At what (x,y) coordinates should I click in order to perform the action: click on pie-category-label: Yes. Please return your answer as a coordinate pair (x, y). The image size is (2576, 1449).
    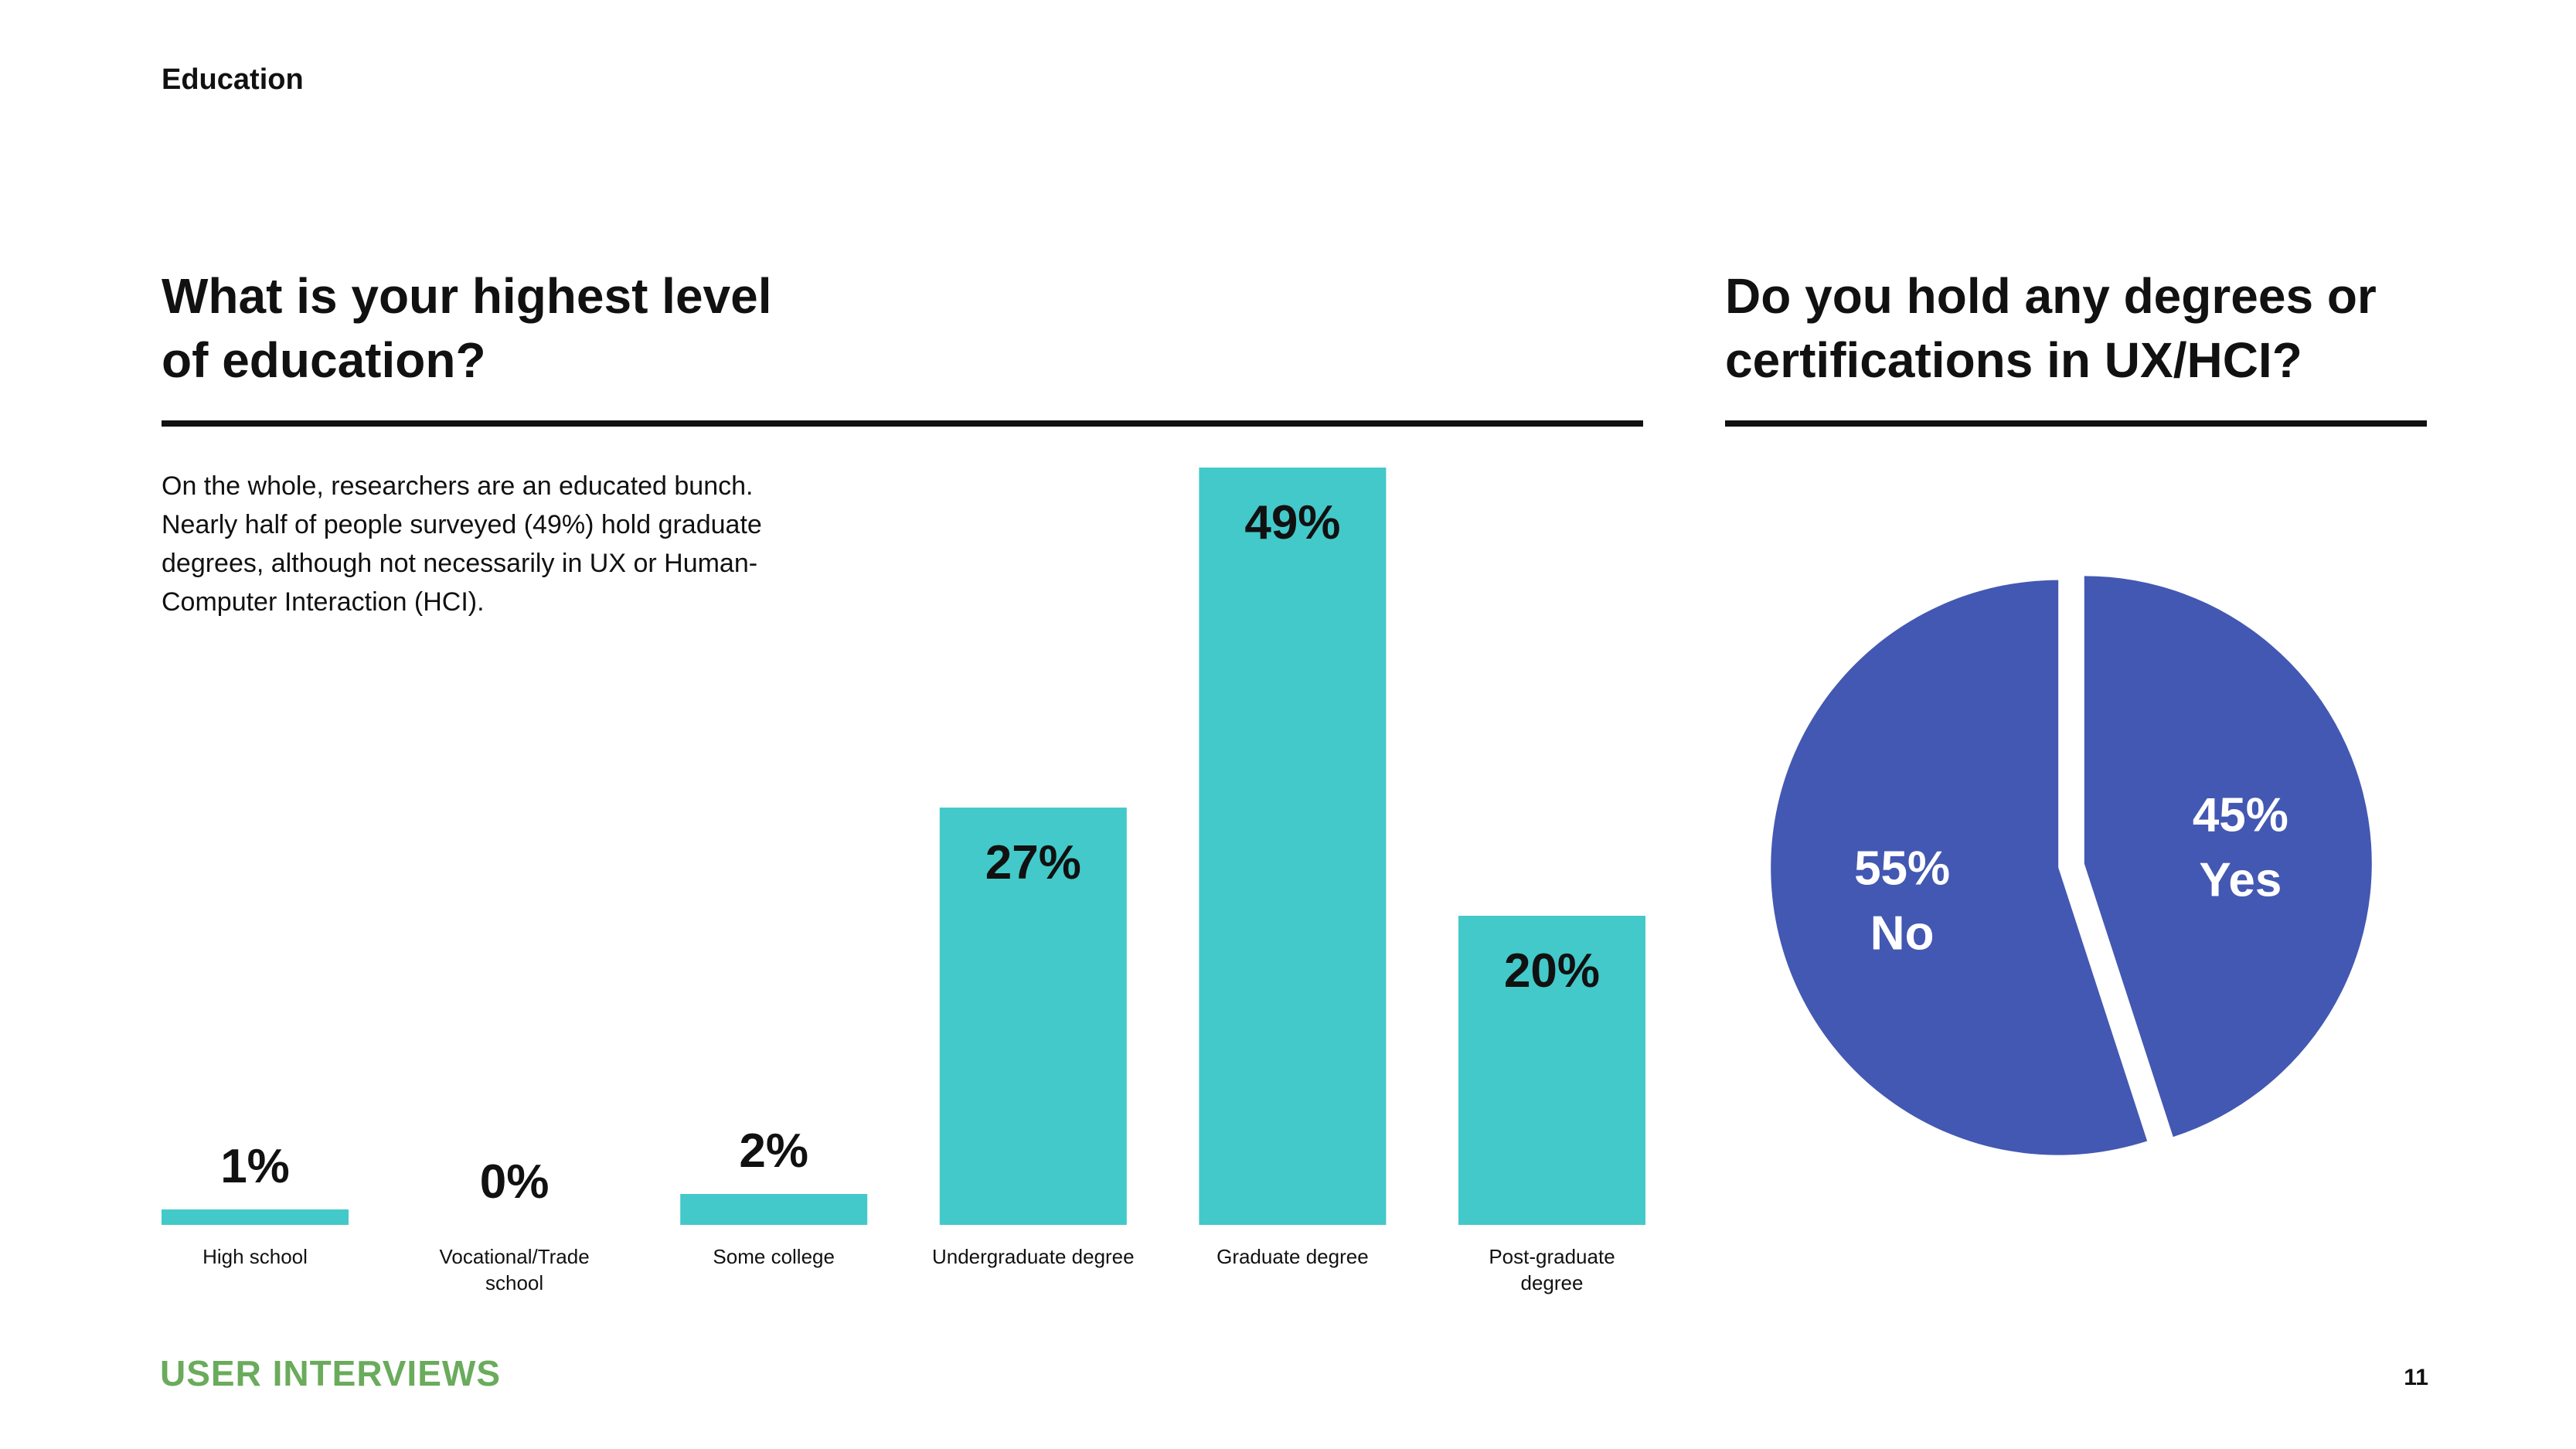
    Looking at the image, I should click on (2240, 879).